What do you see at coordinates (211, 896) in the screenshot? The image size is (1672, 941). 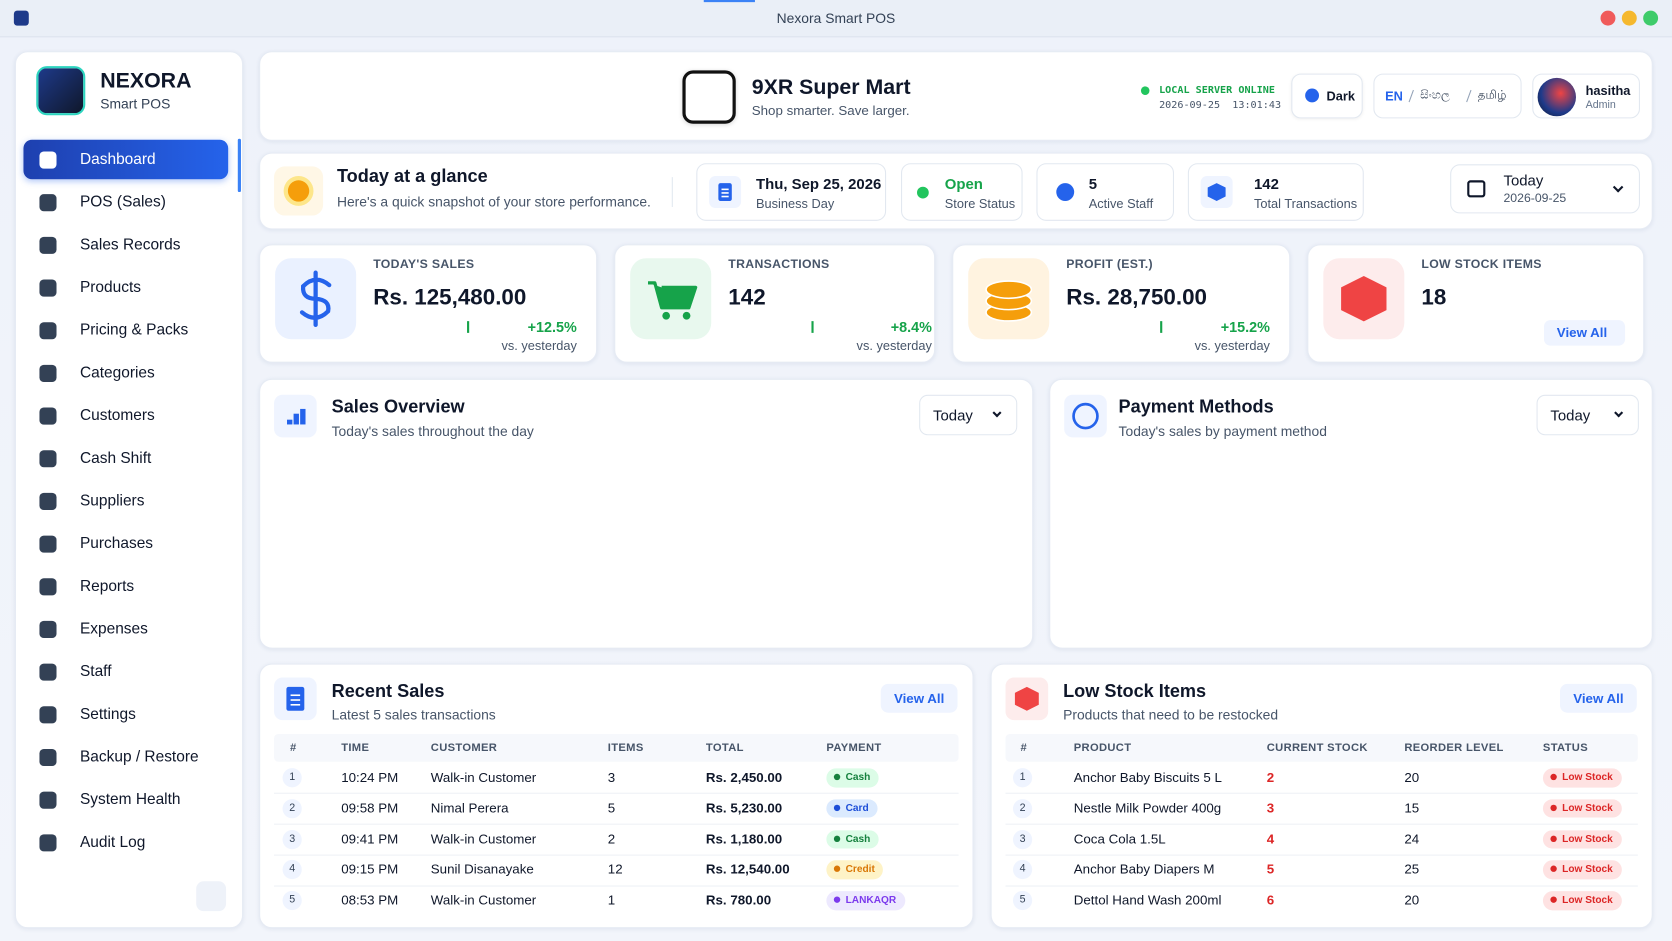 I see `collapse-button` at bounding box center [211, 896].